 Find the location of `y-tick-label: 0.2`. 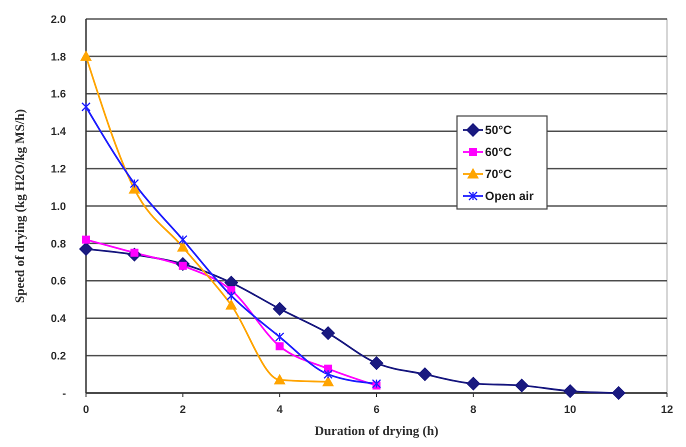

y-tick-label: 0.2 is located at coordinates (58, 356).